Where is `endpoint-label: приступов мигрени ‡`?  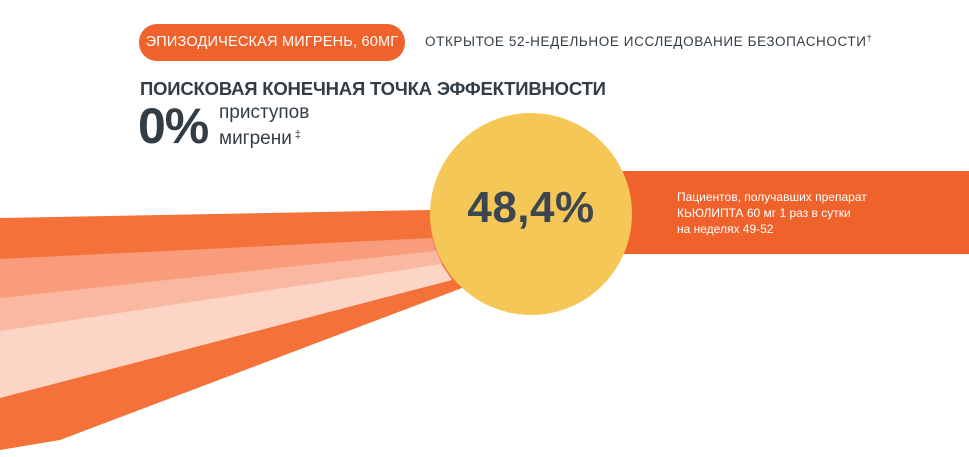
endpoint-label: приступов мигрени ‡ is located at coordinates (264, 126).